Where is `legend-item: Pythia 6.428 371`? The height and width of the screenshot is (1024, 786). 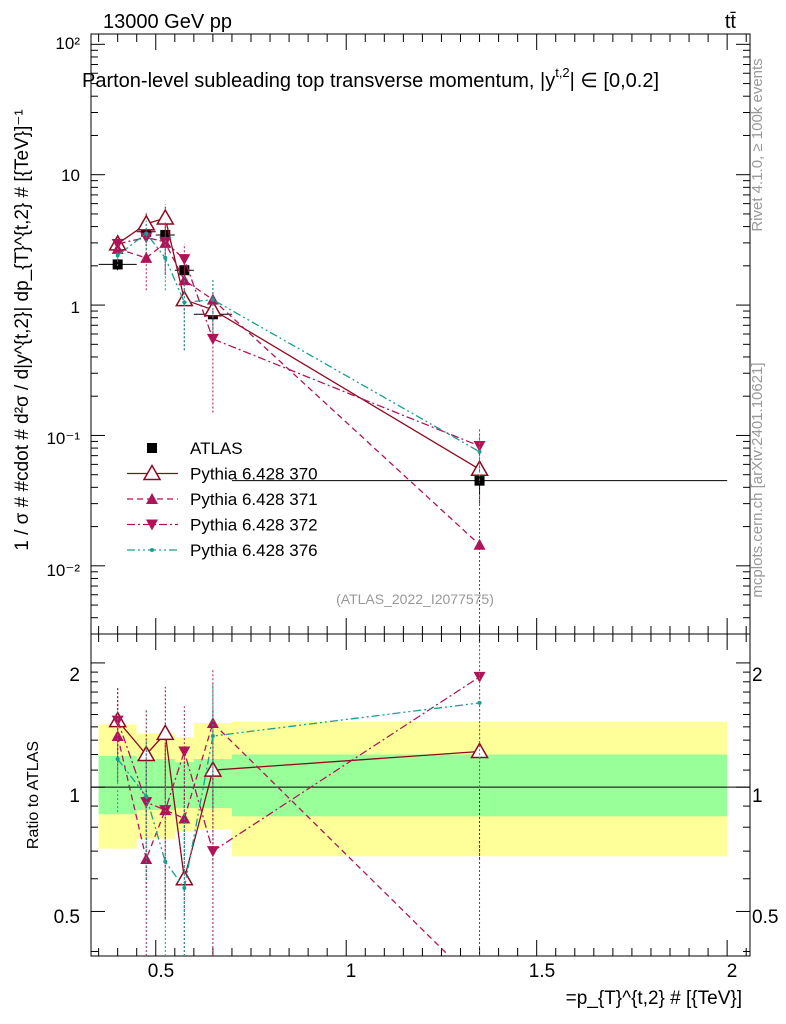 legend-item: Pythia 6.428 371 is located at coordinates (222, 499).